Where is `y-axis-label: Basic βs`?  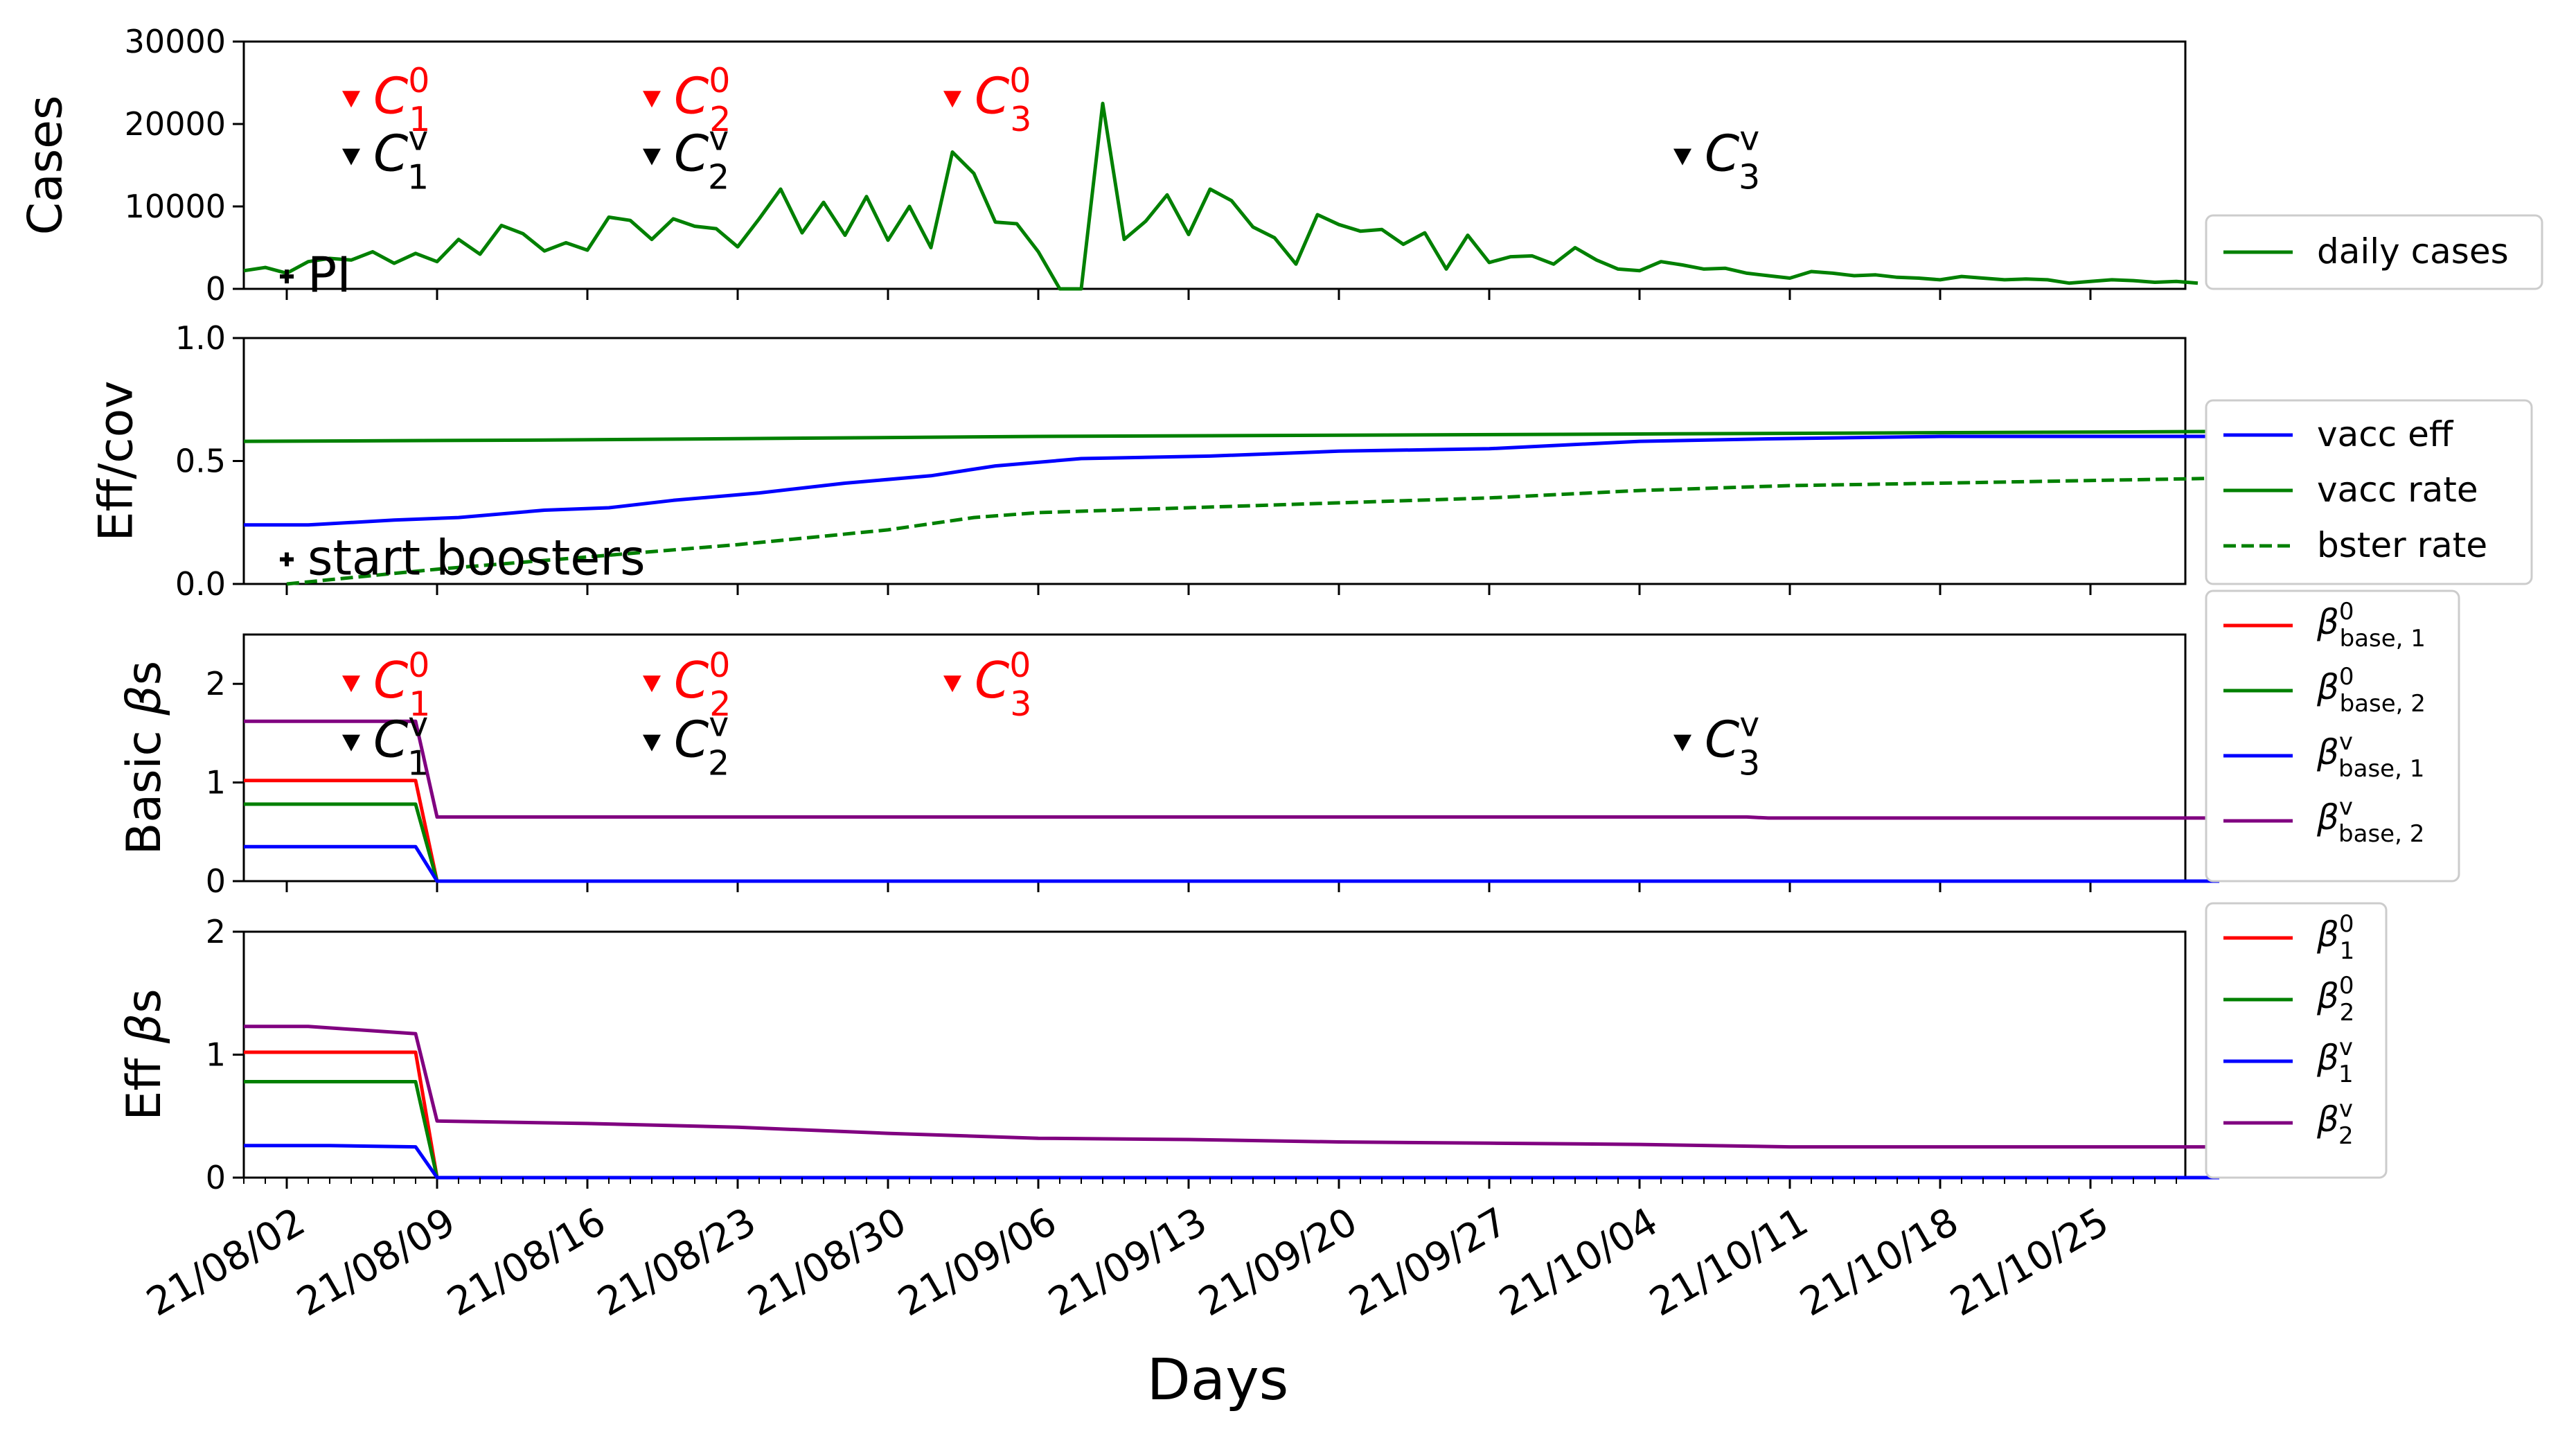 y-axis-label: Basic βs is located at coordinates (144, 758).